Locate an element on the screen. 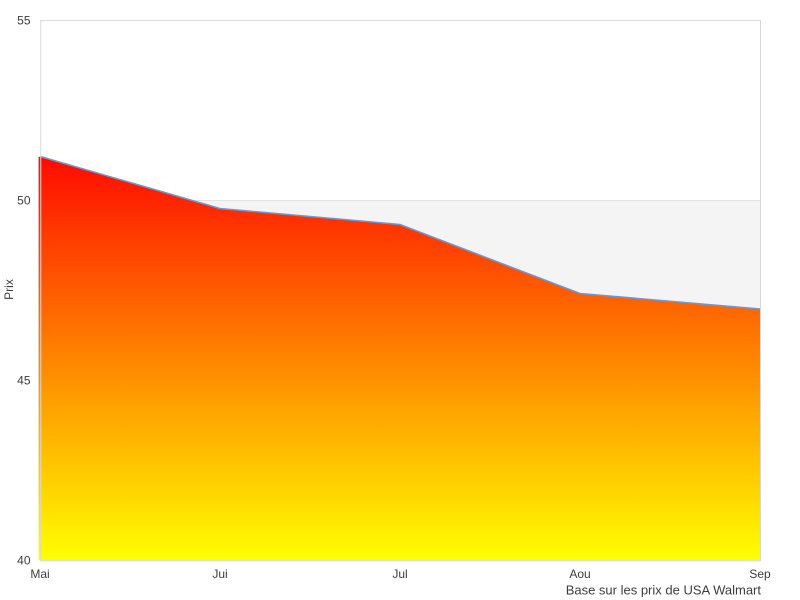 The image size is (800, 600). svg-text: Jui is located at coordinates (219, 574).